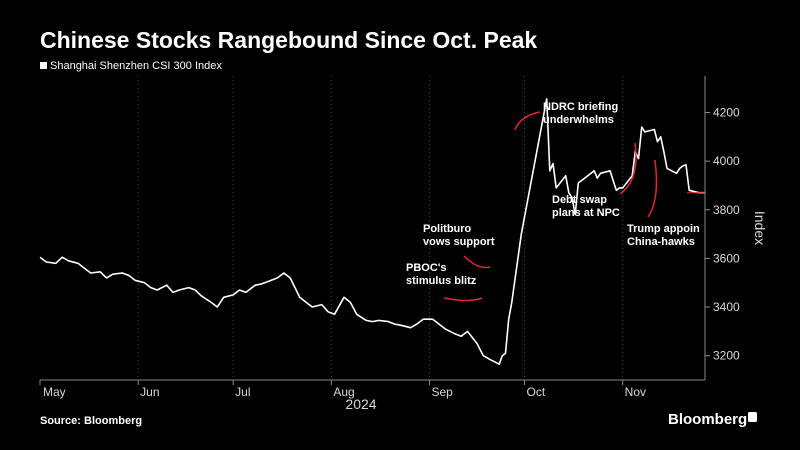 This screenshot has width=800, height=450. I want to click on y-axis-label: Index, so click(760, 228).